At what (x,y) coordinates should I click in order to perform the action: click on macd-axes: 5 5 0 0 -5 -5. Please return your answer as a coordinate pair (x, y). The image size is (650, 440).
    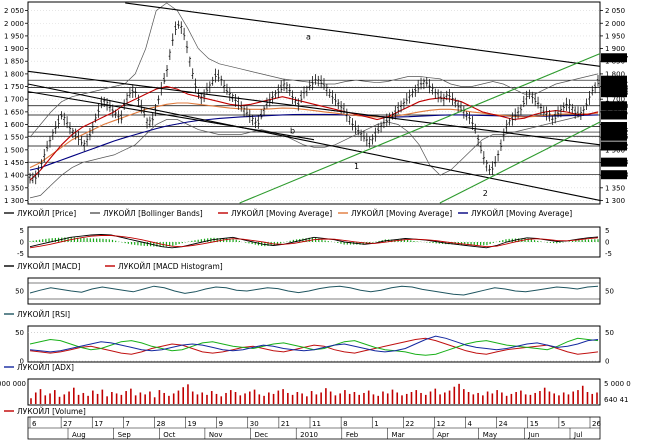
    Looking at the image, I should click on (314, 242).